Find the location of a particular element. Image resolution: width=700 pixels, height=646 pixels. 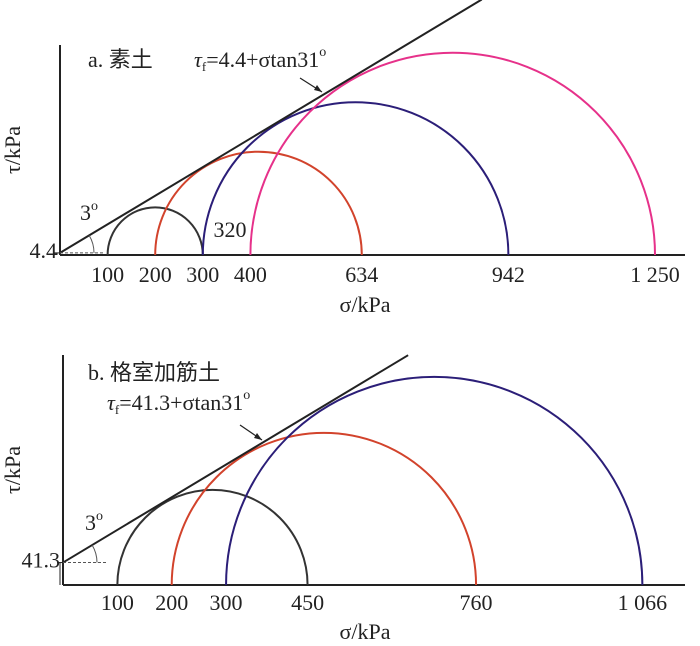

x-tick-label: 942 is located at coordinates (508, 274).